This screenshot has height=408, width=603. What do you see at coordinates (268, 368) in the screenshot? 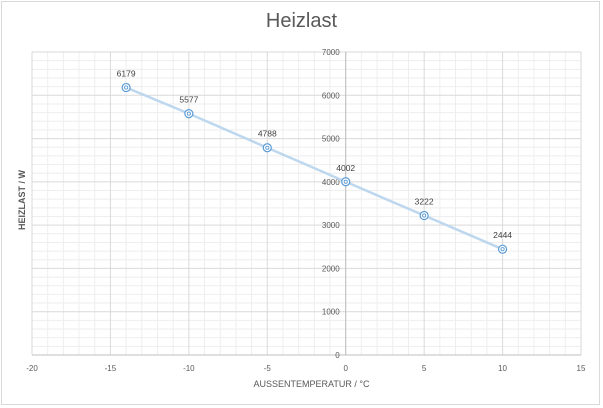
I see `x-tick-label: -5` at bounding box center [268, 368].